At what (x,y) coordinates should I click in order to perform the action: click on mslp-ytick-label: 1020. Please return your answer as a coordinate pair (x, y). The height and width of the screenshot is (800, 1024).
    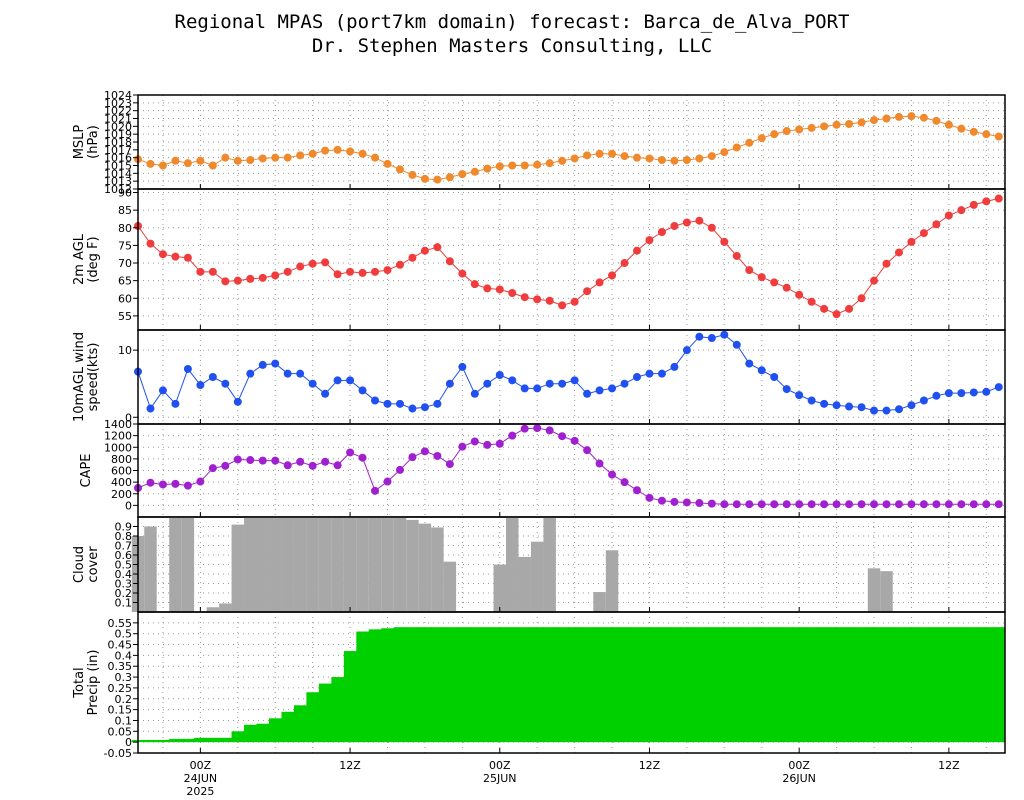
    Looking at the image, I should click on (118, 126).